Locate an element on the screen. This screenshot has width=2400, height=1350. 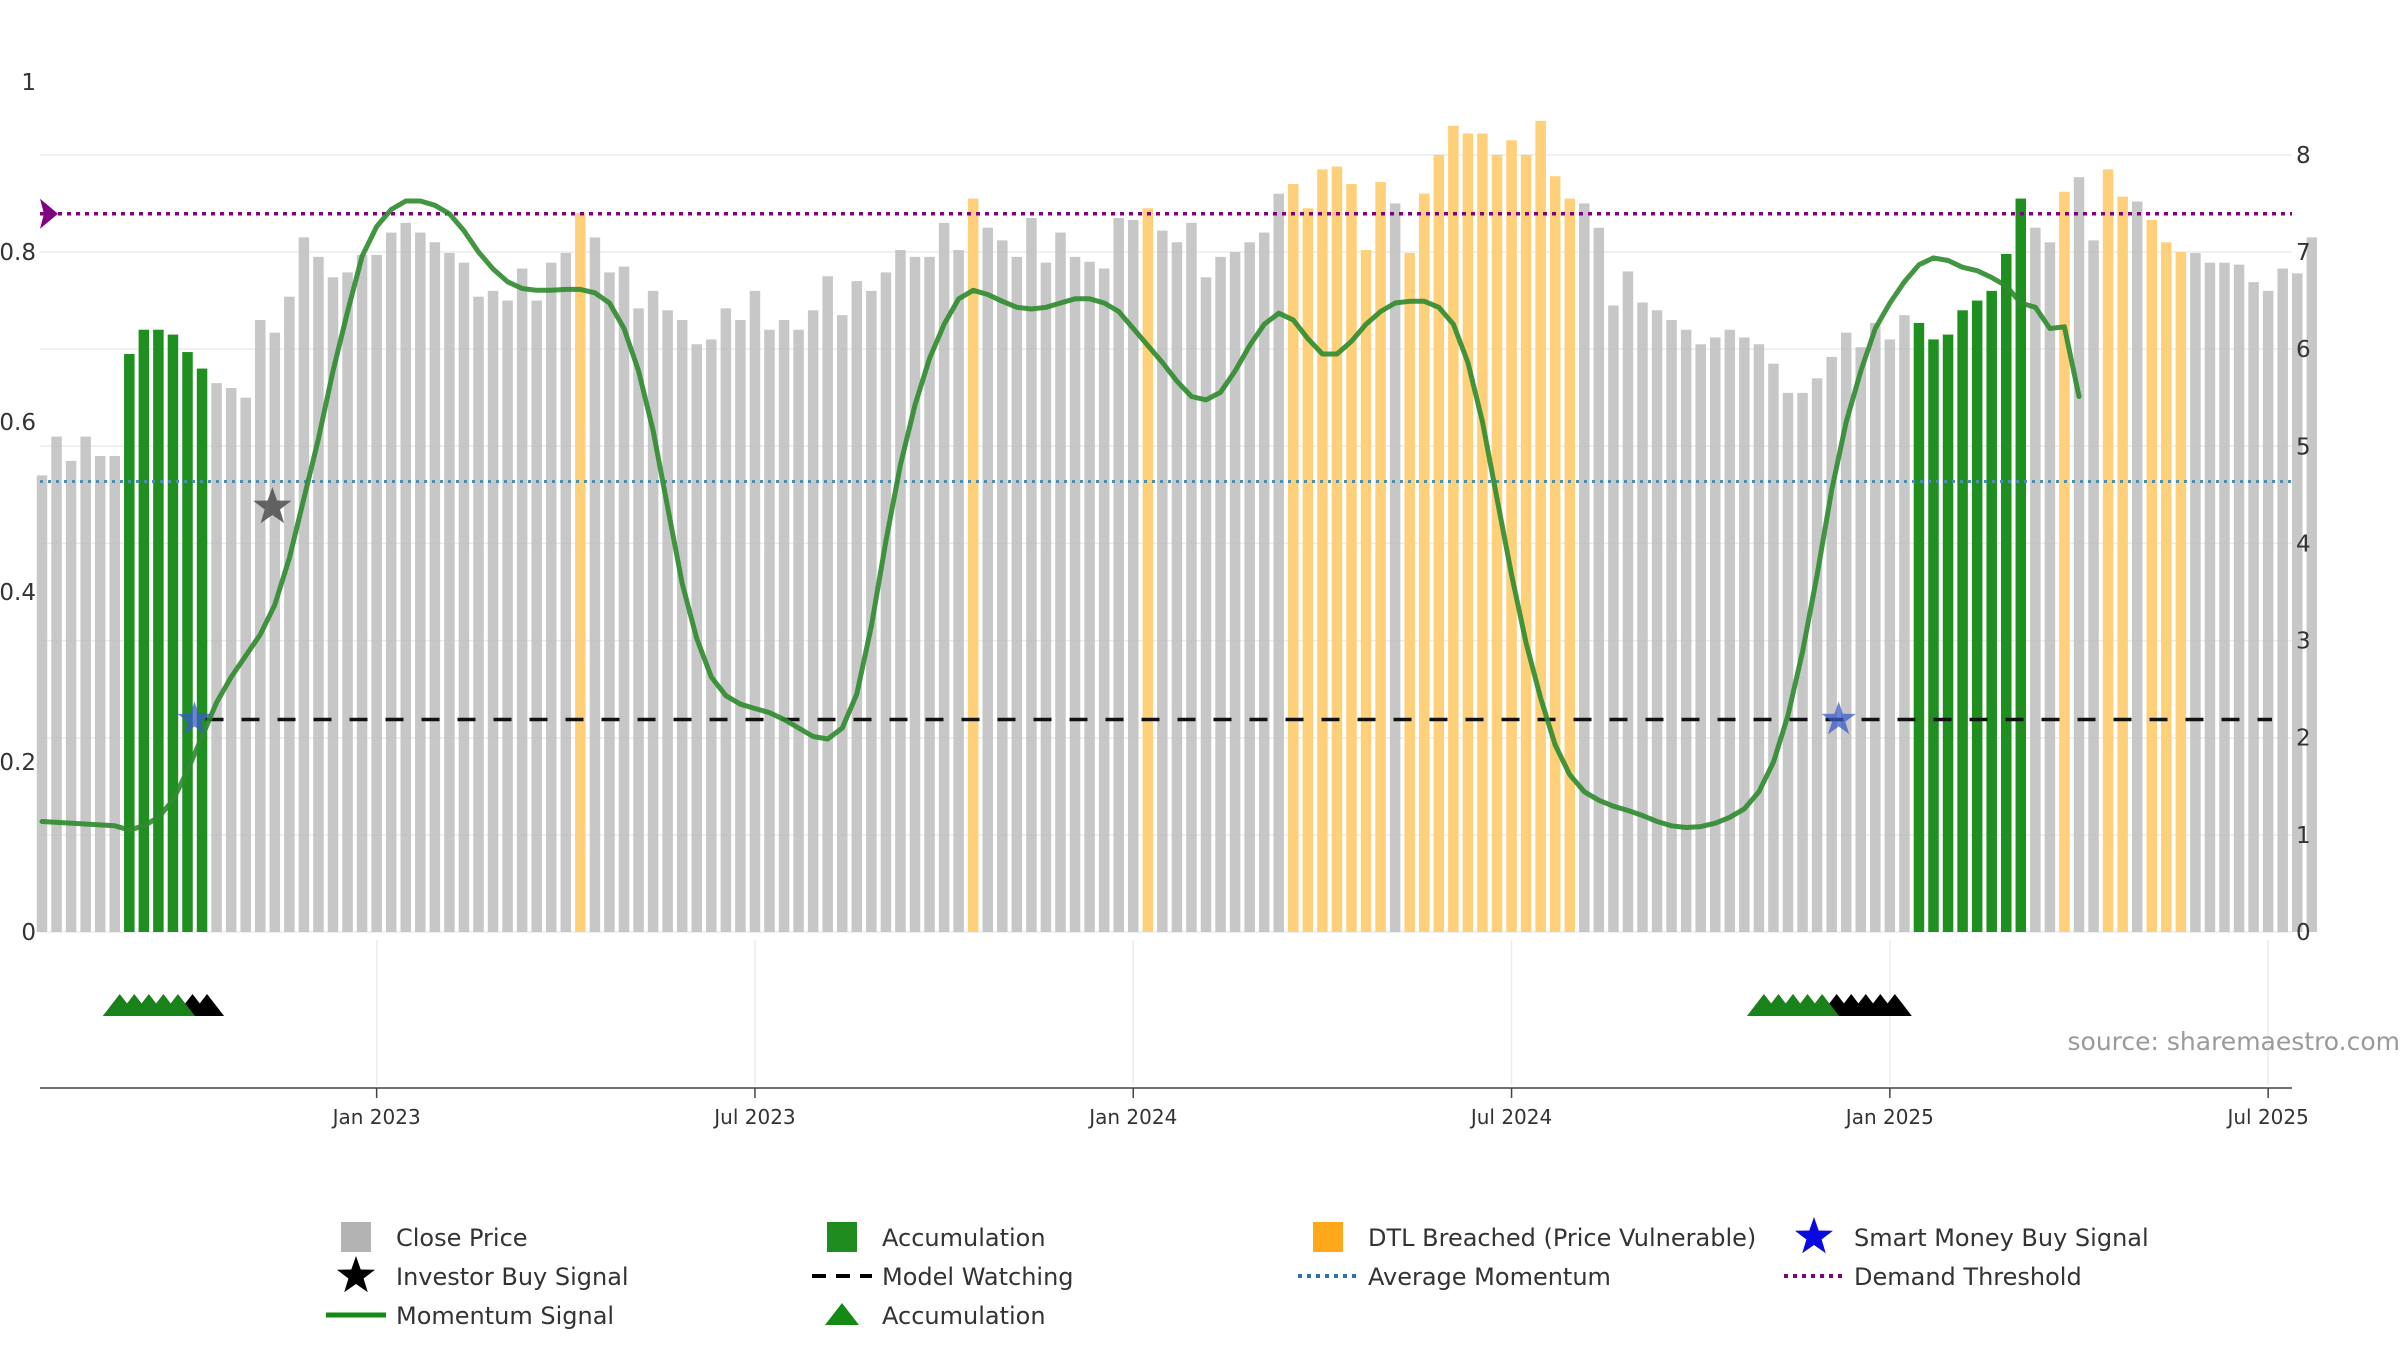
legend-swatch is located at coordinates (1328, 1237).